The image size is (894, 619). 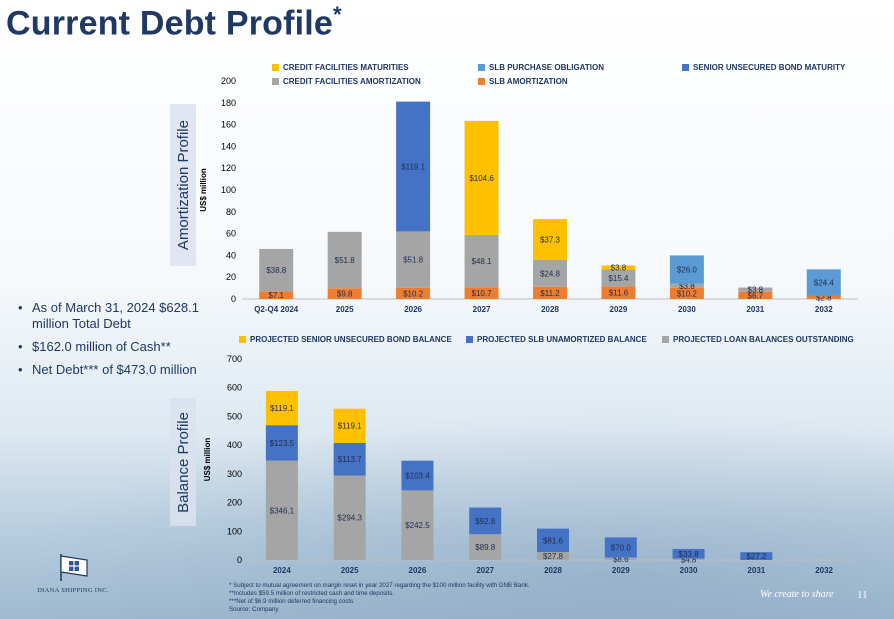 I want to click on amort-data-label: $24.8, so click(x=550, y=273).